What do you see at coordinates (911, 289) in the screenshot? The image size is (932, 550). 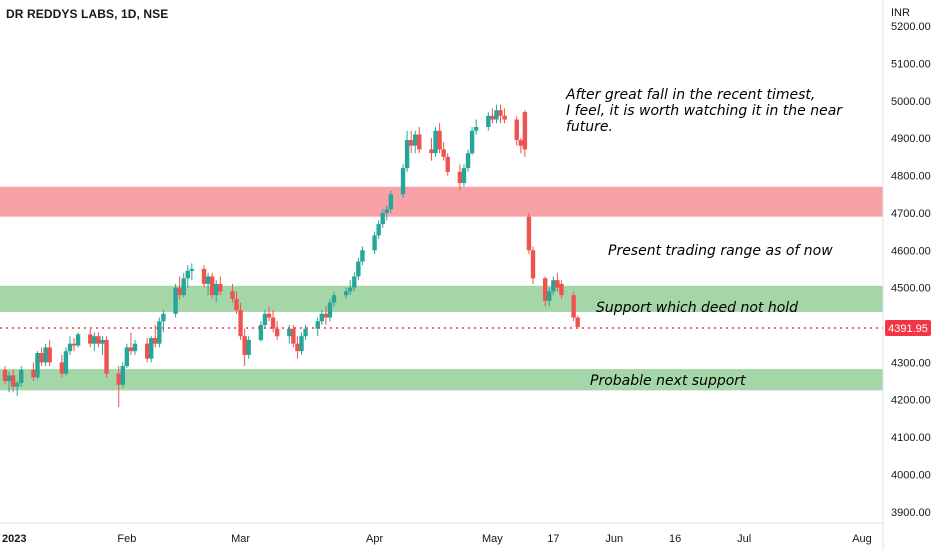 I see `y-tick-label: 4500.00` at bounding box center [911, 289].